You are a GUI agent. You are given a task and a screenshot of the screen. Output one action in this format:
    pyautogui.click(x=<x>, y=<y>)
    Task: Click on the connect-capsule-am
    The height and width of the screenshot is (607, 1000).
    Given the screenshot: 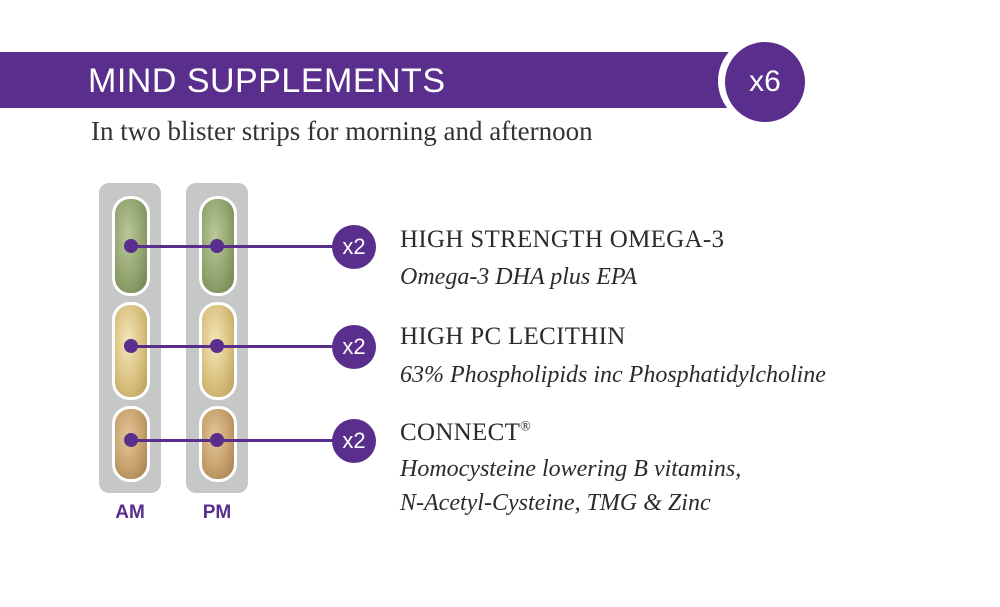 What is the action you would take?
    pyautogui.click(x=131, y=444)
    